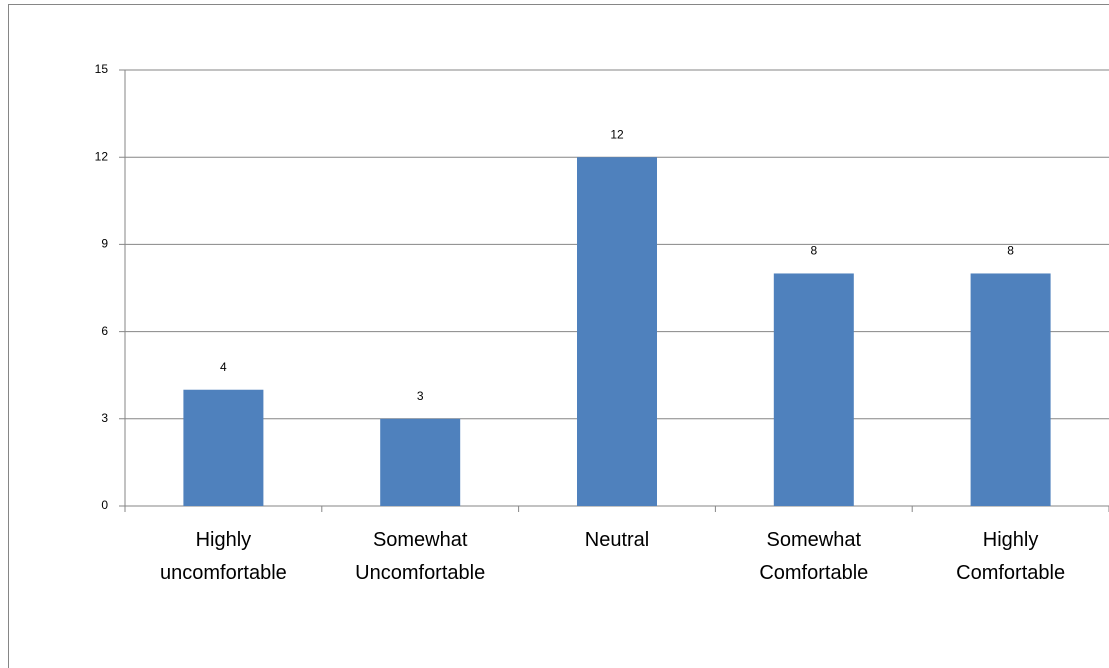 Image resolution: width=1109 pixels, height=668 pixels. I want to click on value-label: 3, so click(420, 396).